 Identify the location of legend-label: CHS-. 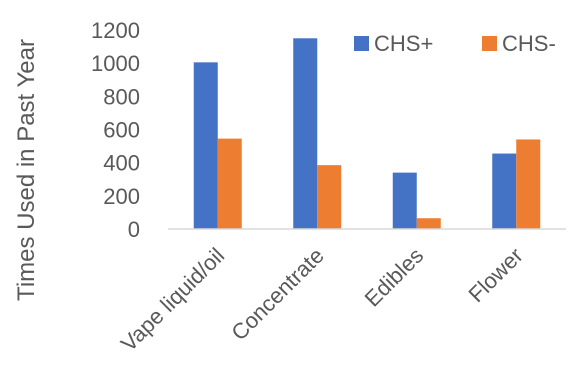
(529, 43).